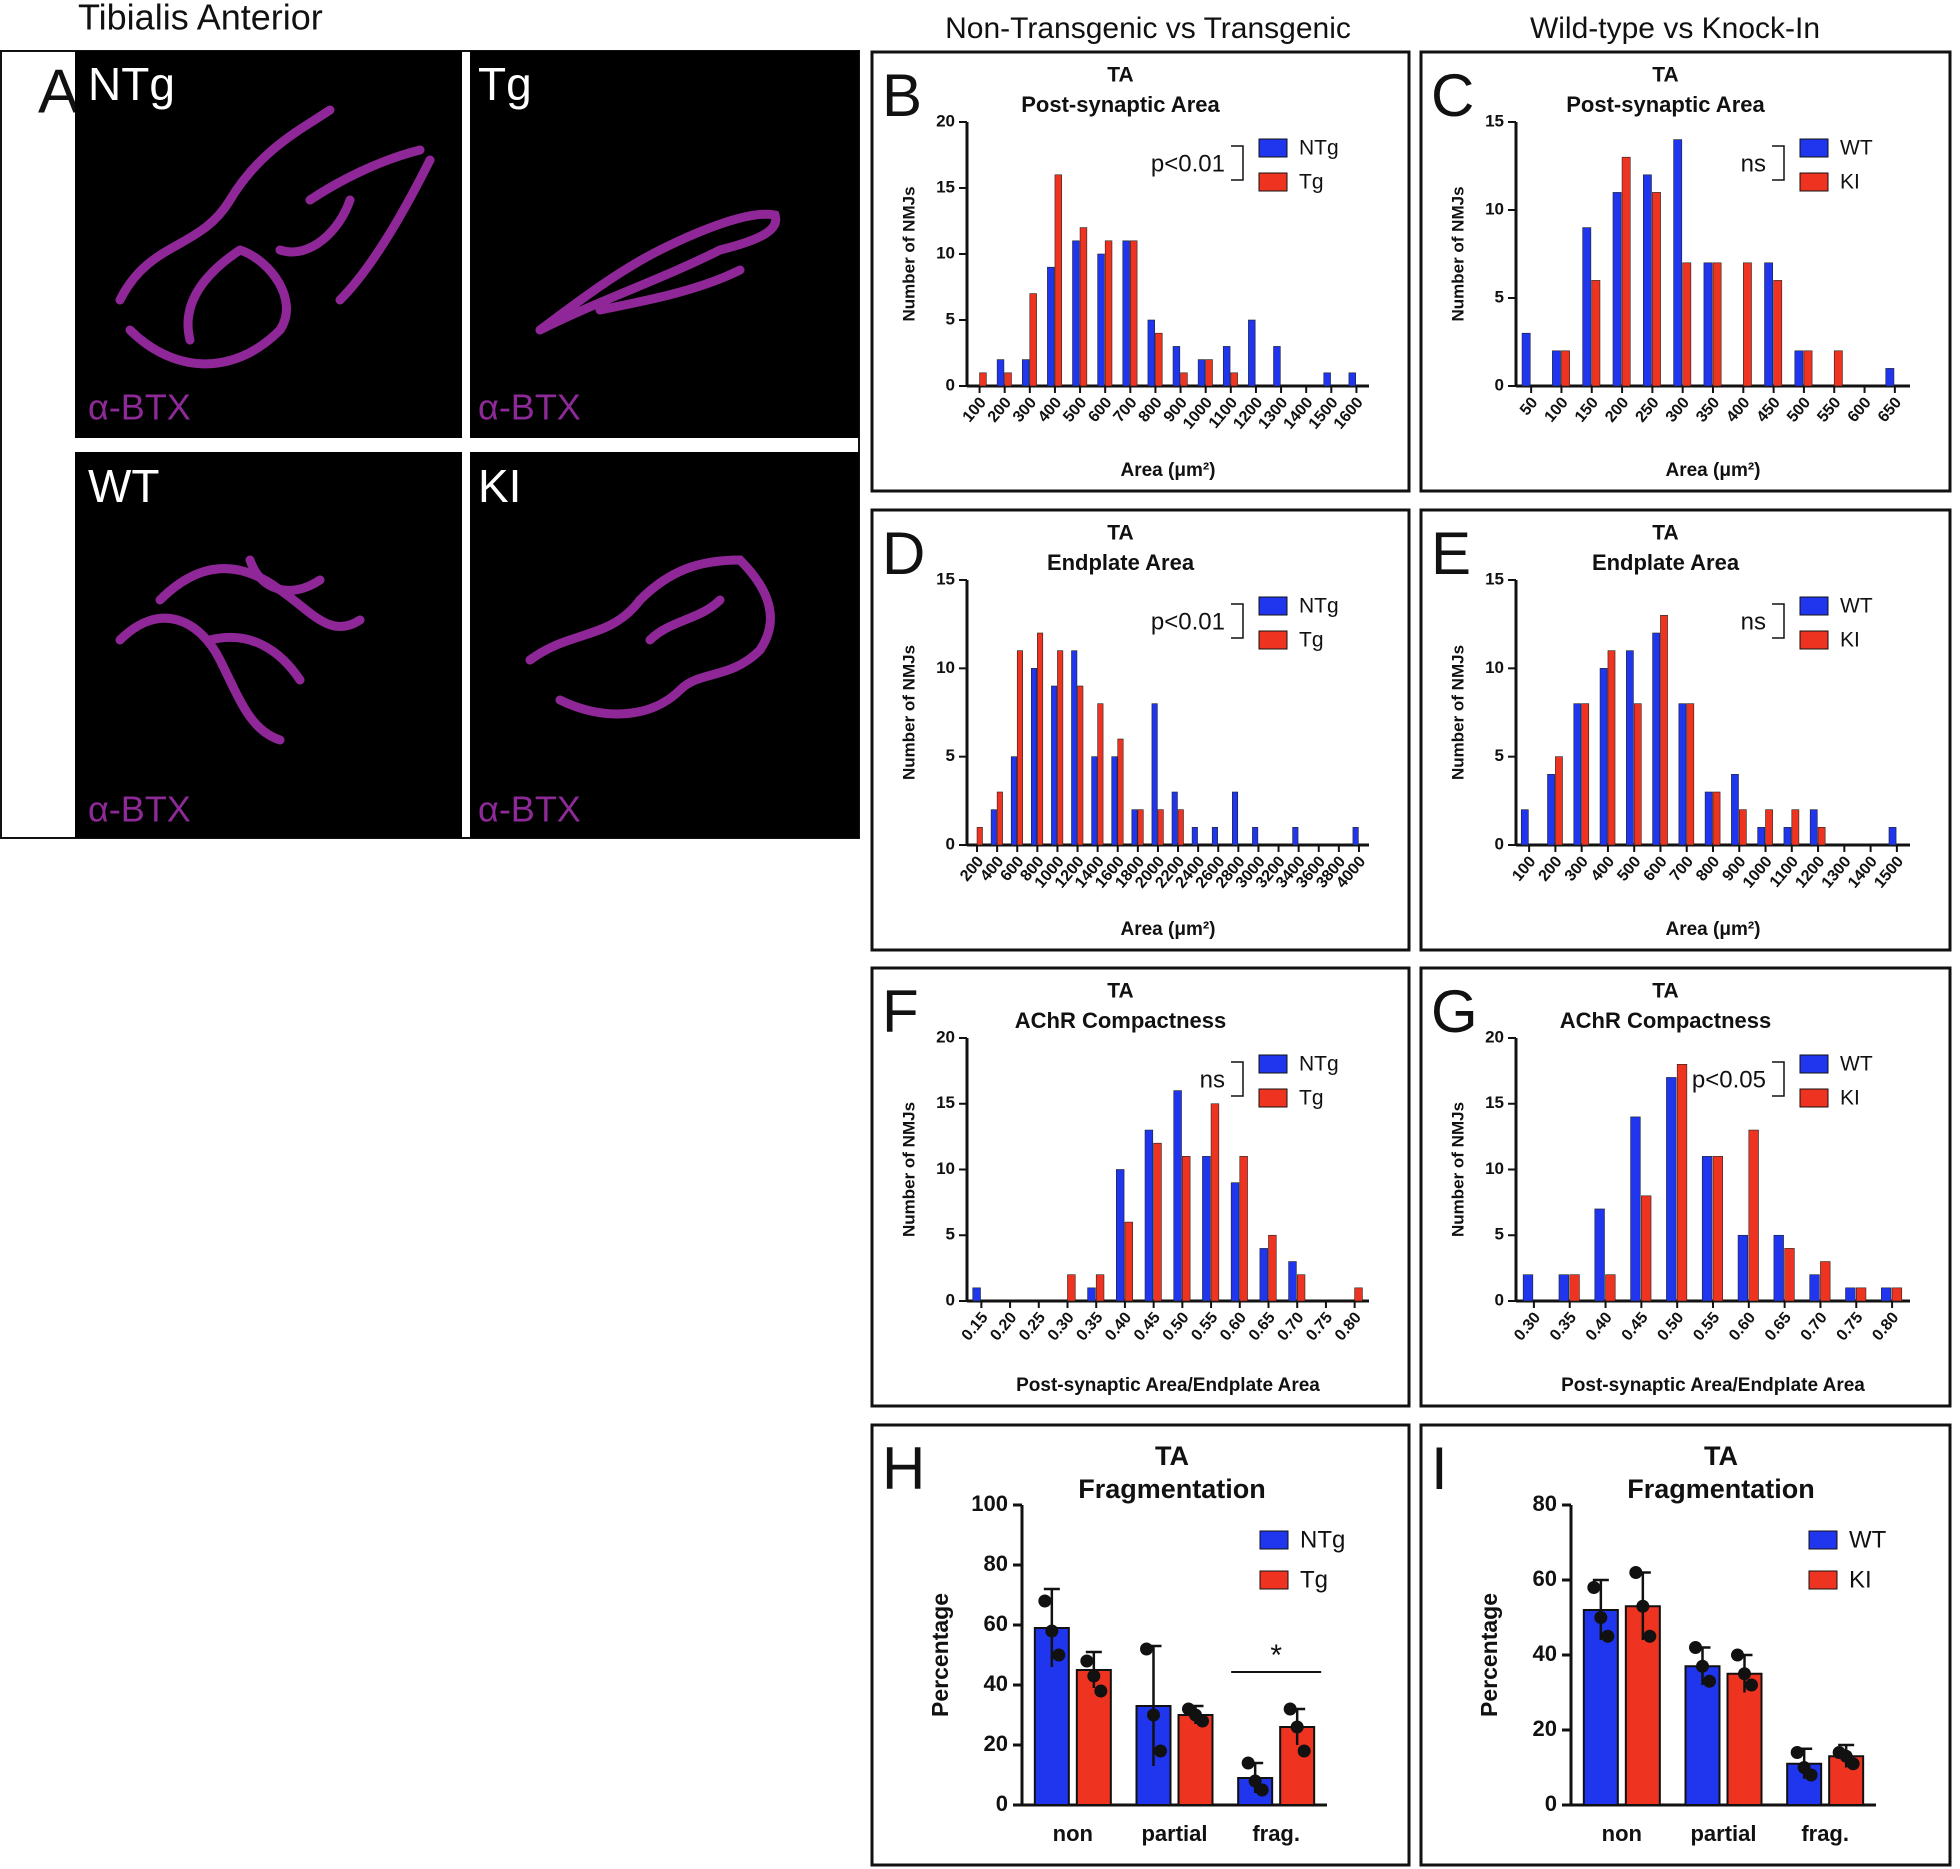  What do you see at coordinates (989, 1503) in the screenshot?
I see `y-tick-label: 100` at bounding box center [989, 1503].